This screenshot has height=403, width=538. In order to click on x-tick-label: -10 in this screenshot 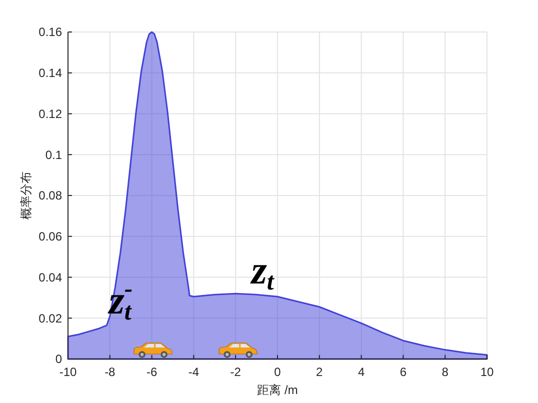, I will do `click(68, 372)`.